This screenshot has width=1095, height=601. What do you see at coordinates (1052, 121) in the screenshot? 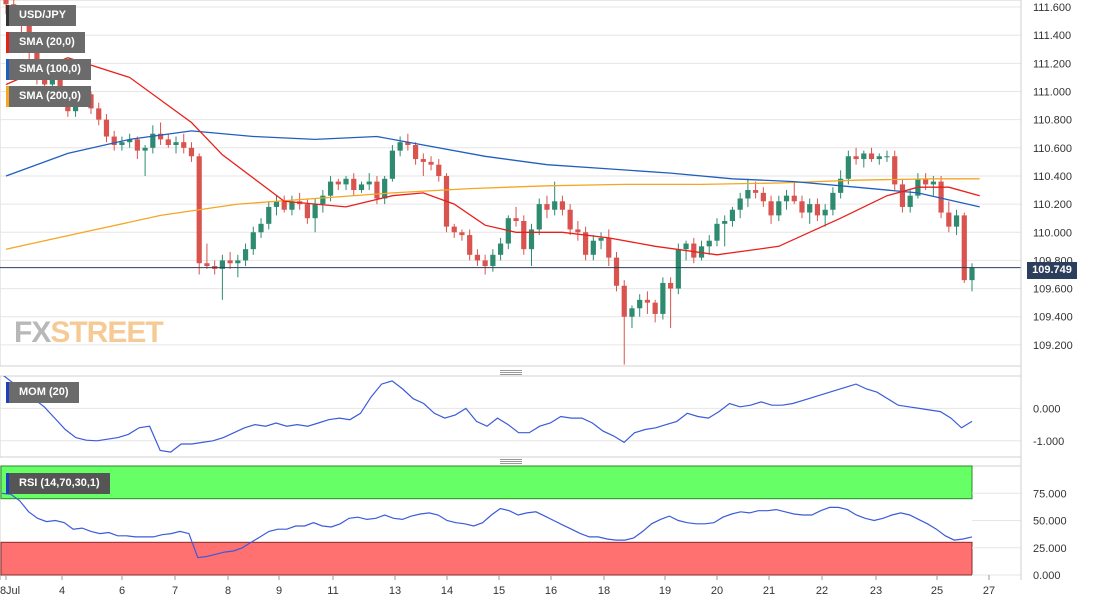
I see `price-tick-label: 110.800` at bounding box center [1052, 121].